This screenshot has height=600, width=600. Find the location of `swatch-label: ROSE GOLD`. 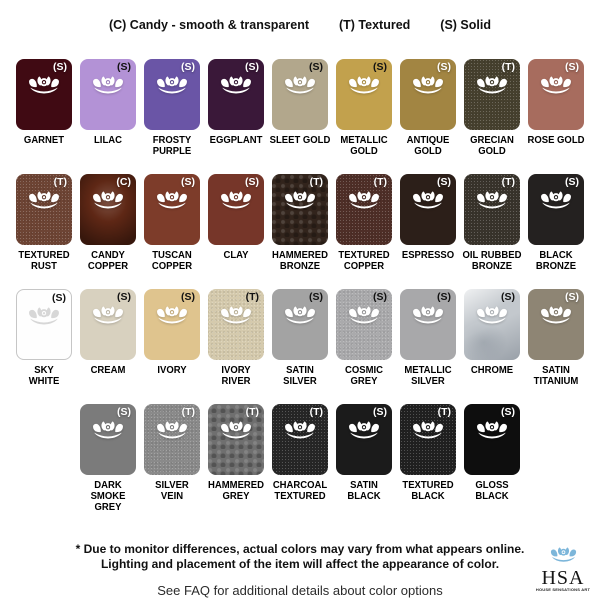

swatch-label: ROSE GOLD is located at coordinates (556, 140).